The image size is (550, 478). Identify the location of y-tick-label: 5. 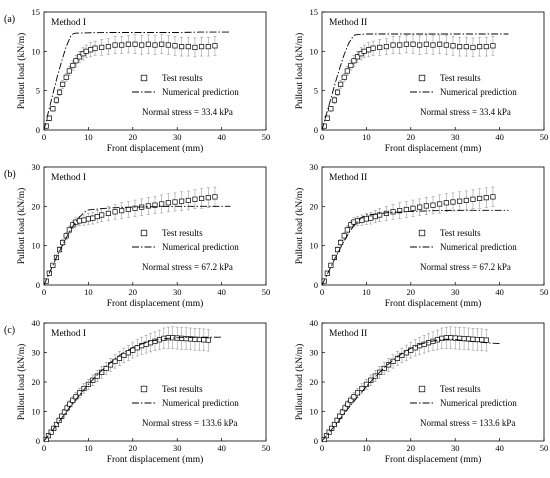
(38, 91).